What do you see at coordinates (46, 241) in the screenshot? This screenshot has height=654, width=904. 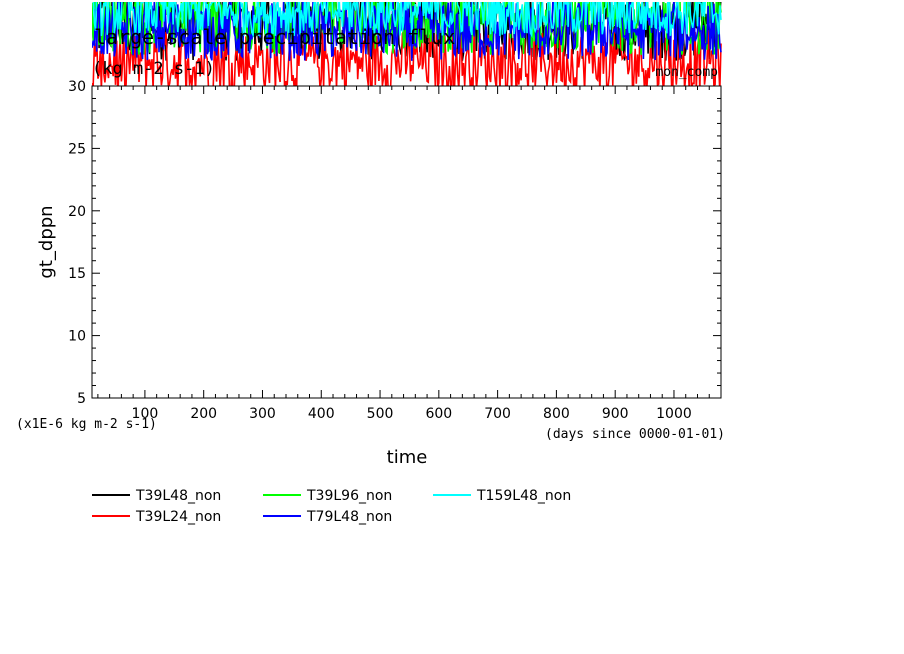 I see `y-axis-title: gt_dppn` at bounding box center [46, 241].